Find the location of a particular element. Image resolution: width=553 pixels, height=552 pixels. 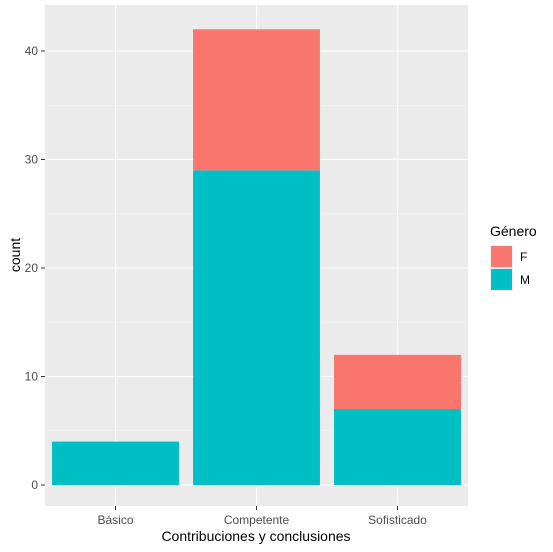

x-tick-label: Competente is located at coordinates (257, 520).